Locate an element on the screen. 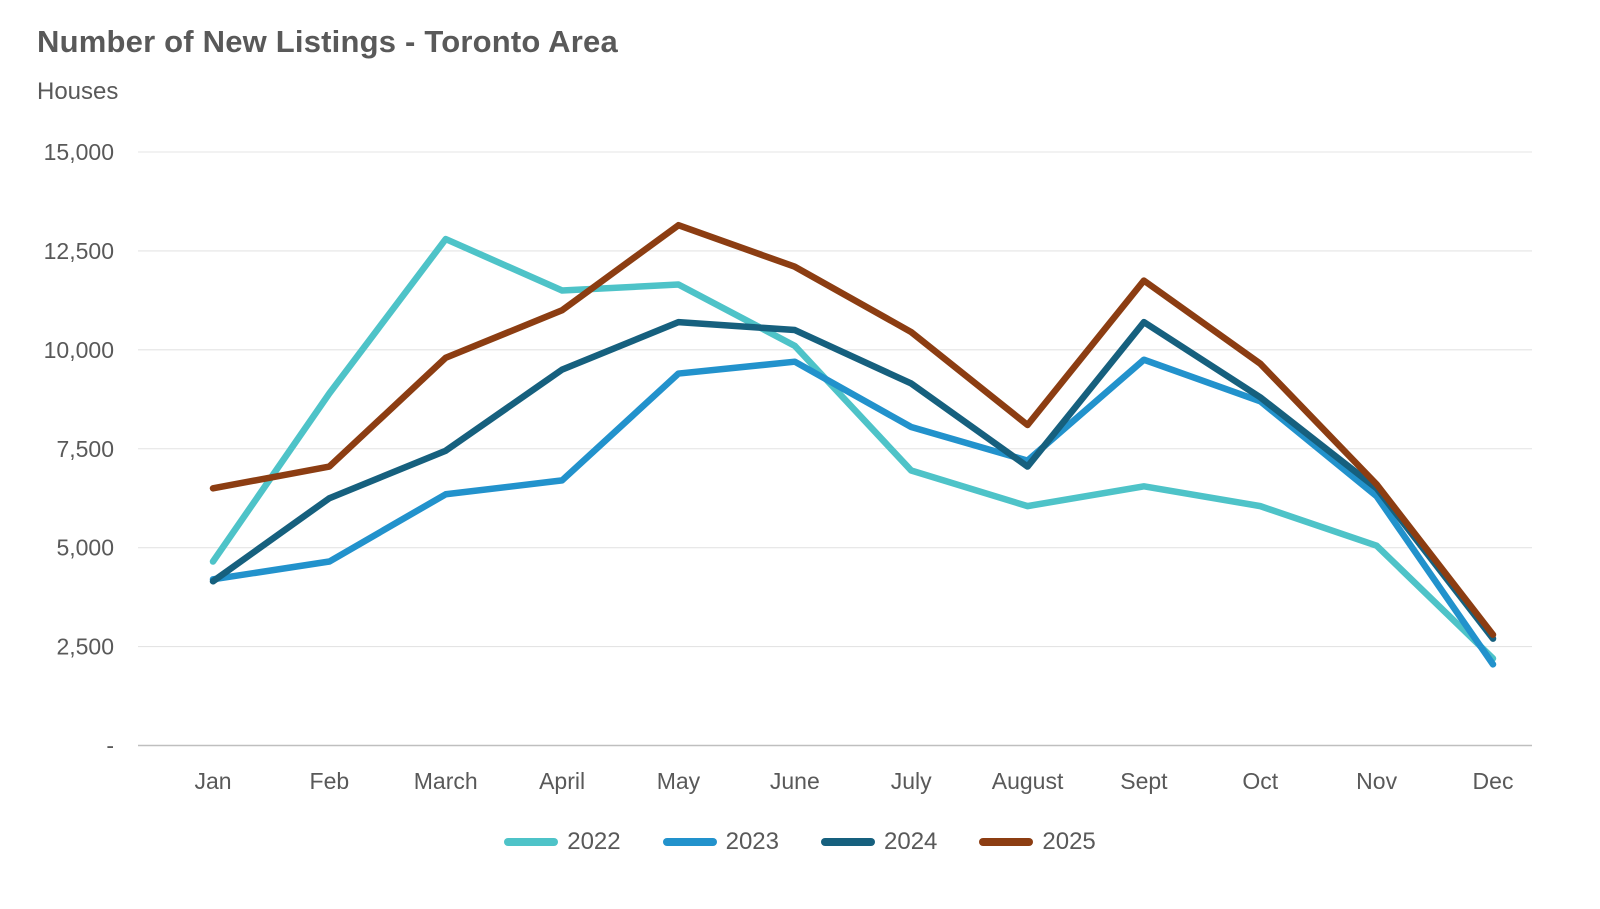  x-axis-month-label: Feb is located at coordinates (330, 781).